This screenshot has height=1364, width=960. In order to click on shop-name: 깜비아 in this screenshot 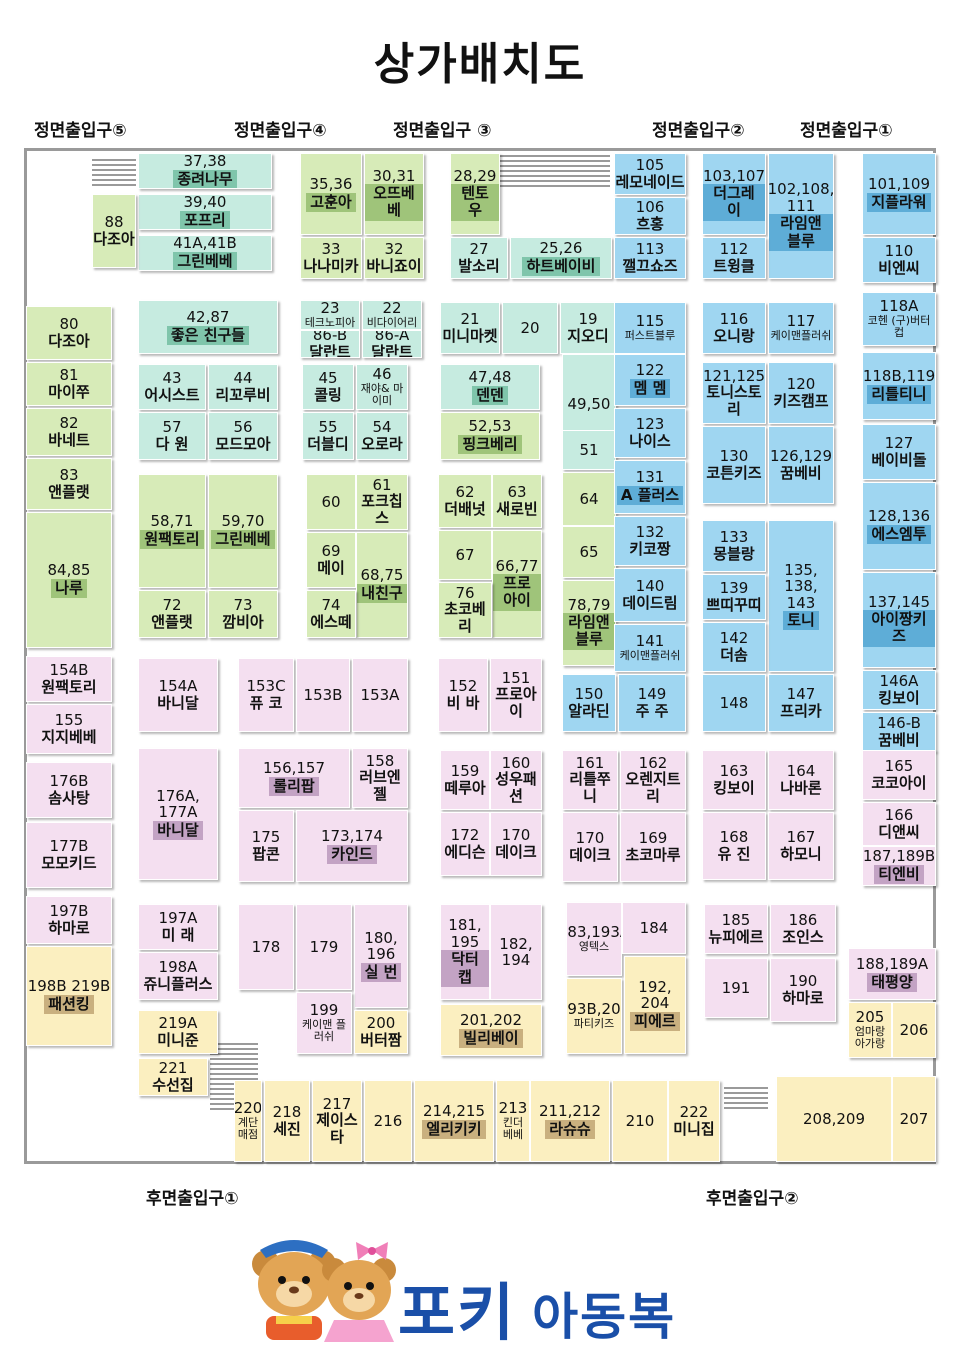, I will do `click(243, 621)`.